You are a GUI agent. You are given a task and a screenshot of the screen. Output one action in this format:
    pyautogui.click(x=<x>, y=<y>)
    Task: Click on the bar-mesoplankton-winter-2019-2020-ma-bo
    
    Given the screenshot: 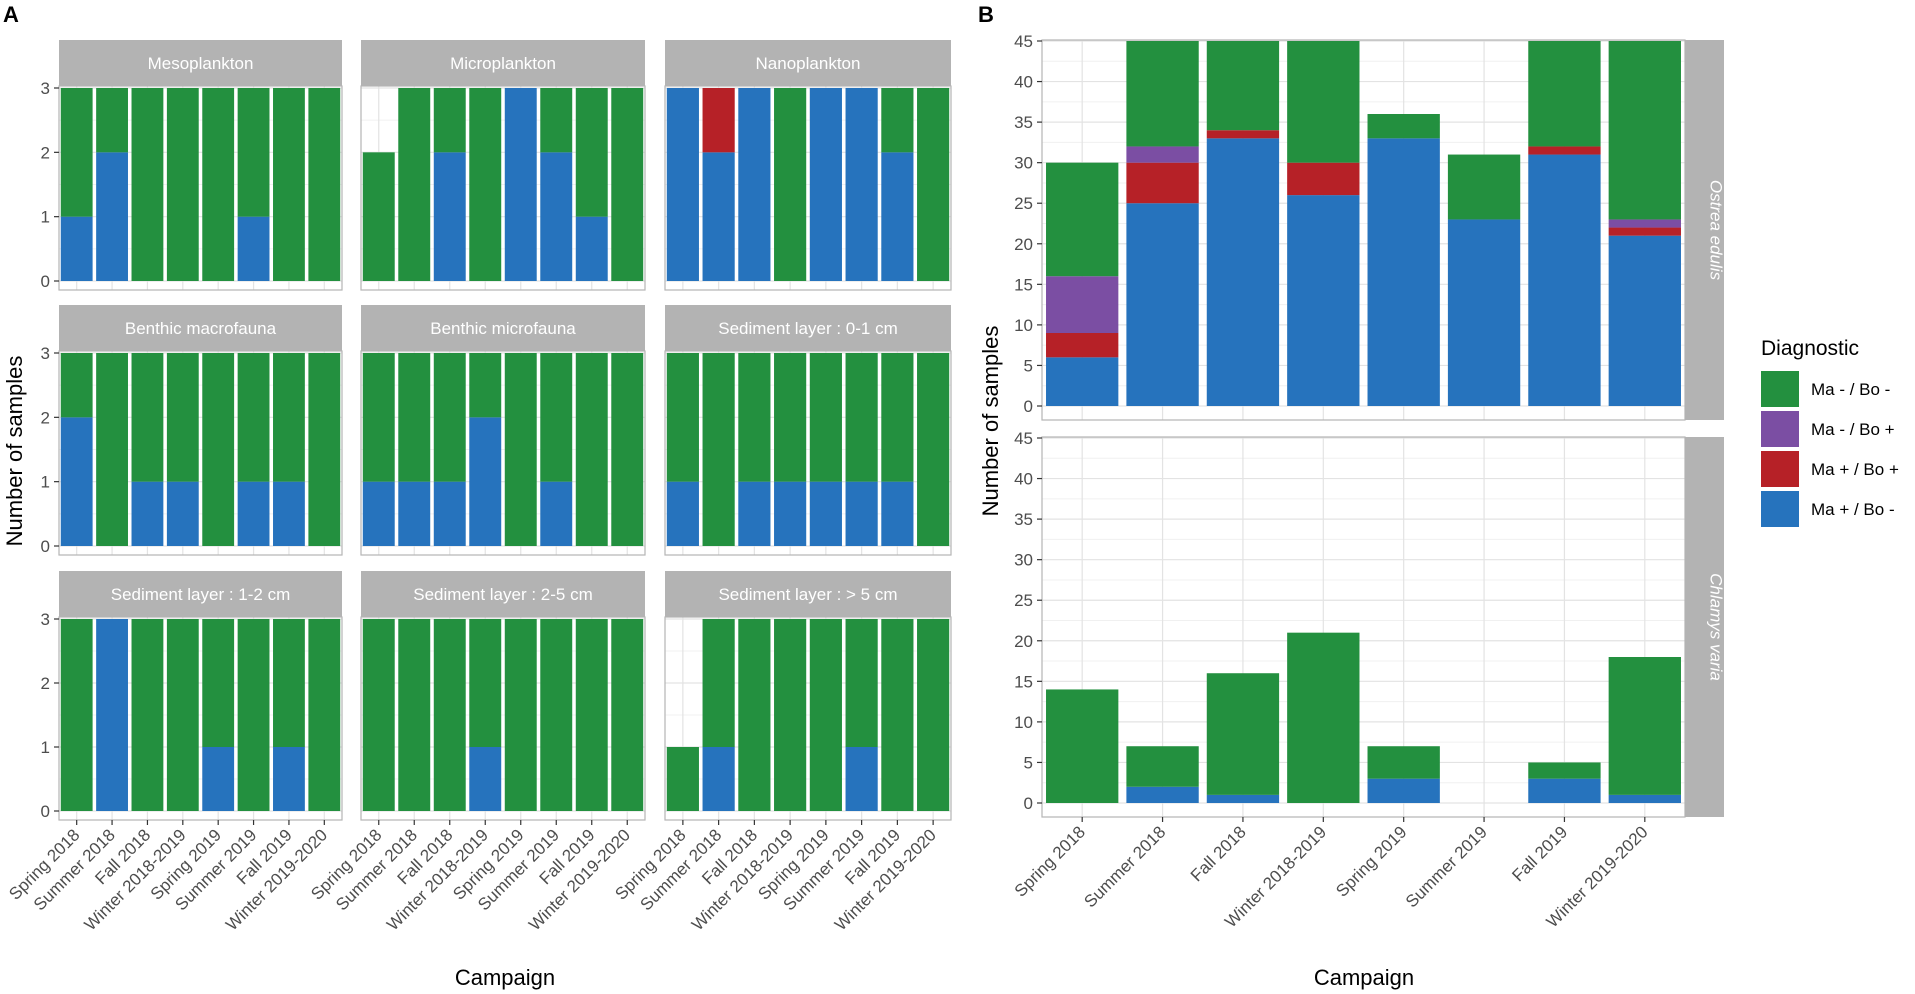 What is the action you would take?
    pyautogui.click(x=324, y=184)
    